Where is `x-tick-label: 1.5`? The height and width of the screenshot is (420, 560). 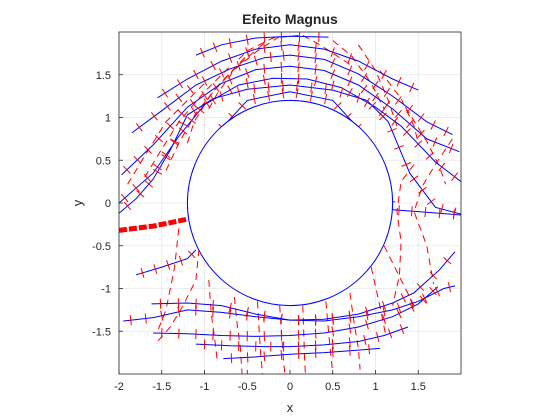 x-tick-label: 1.5 is located at coordinates (418, 387).